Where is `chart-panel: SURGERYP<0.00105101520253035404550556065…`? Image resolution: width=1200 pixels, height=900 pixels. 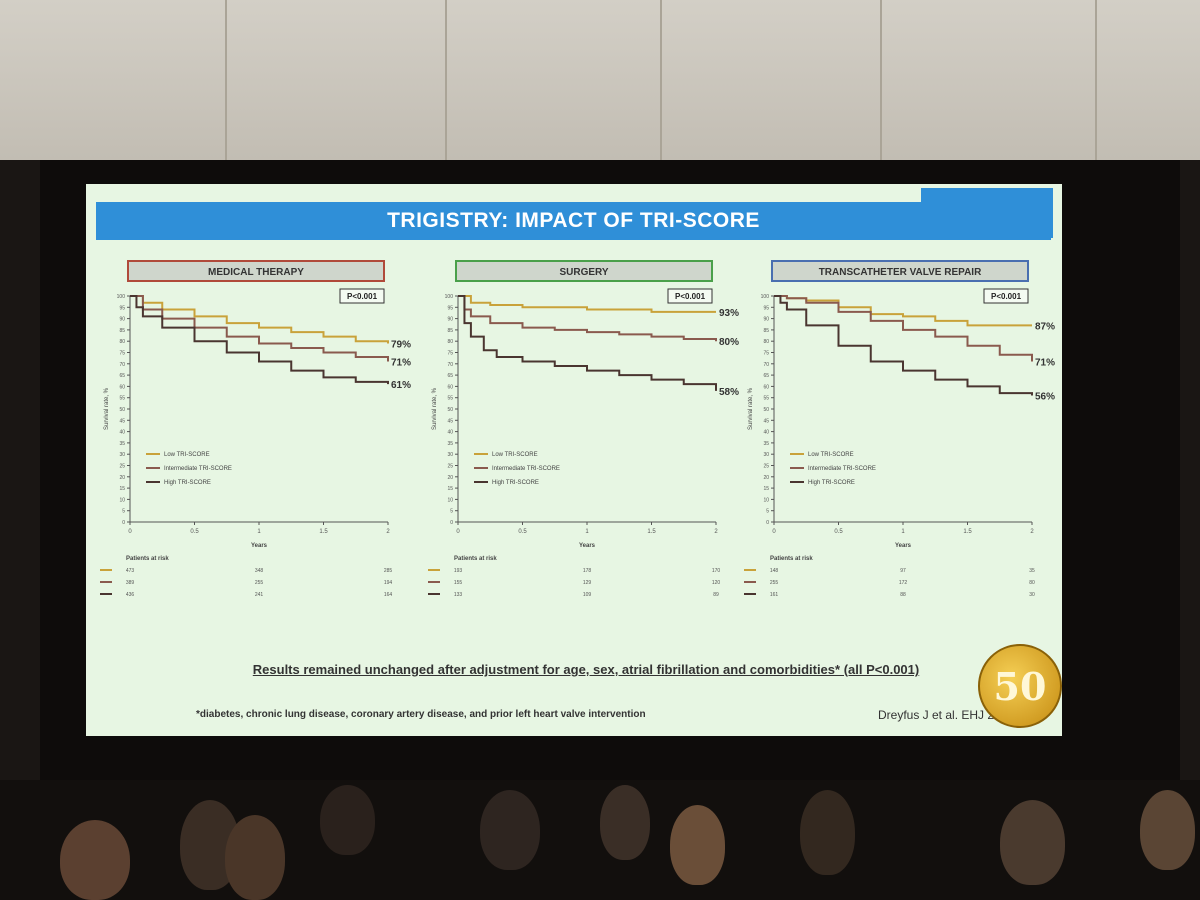 chart-panel: SURGERYP<0.00105101520253035404550556065… is located at coordinates (583, 429).